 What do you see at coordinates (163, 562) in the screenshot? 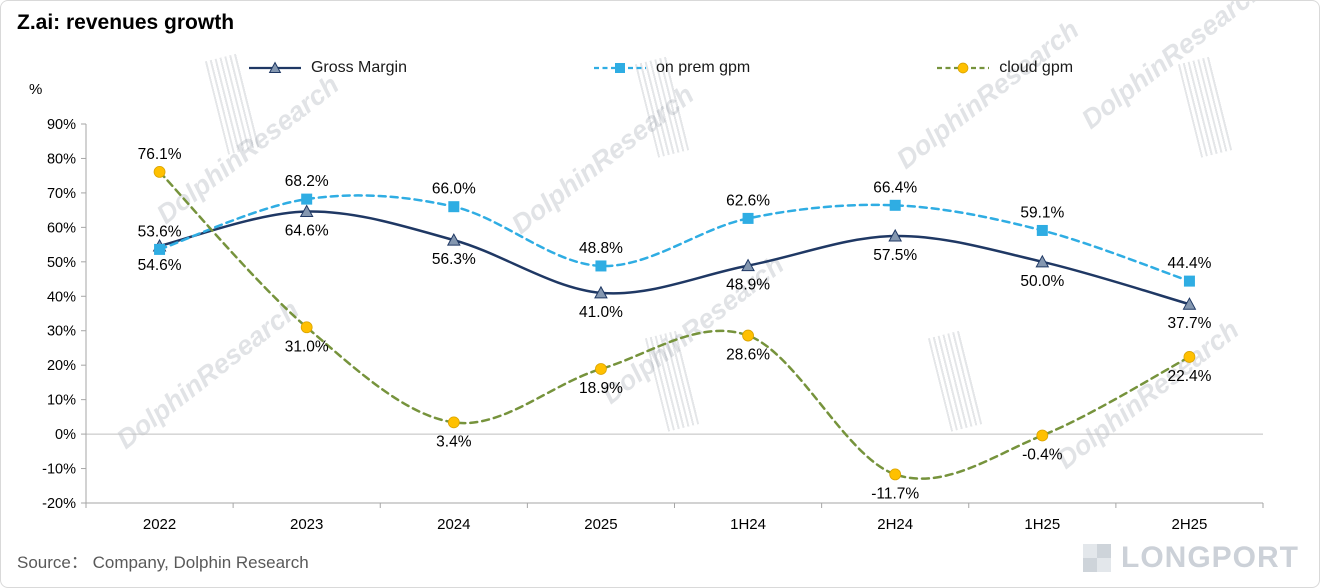
I see `source-note: Source： Company, Dolphin Research` at bounding box center [163, 562].